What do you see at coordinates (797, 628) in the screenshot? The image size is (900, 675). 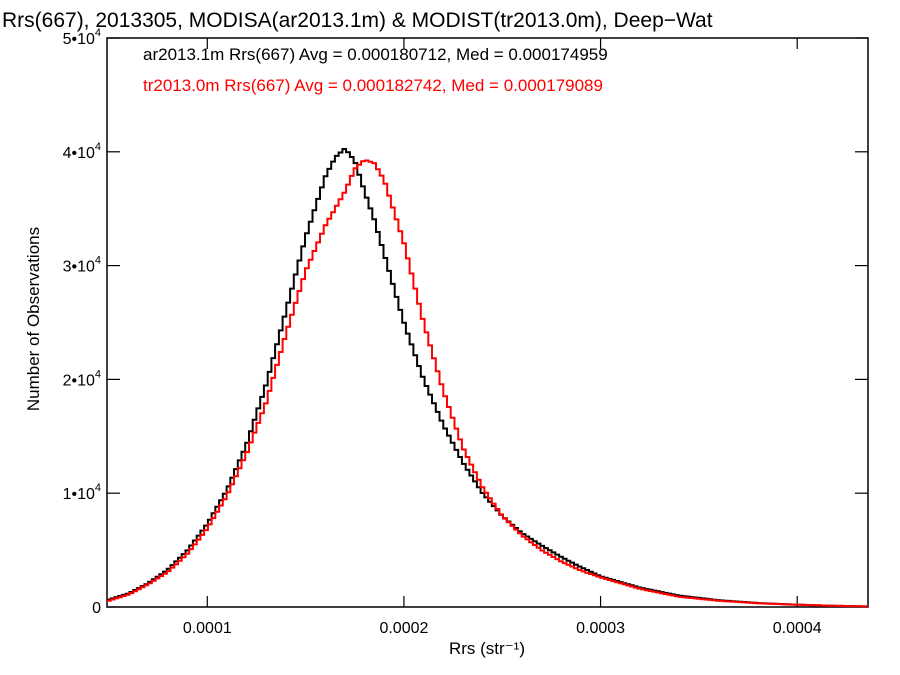 I see `x-tick-label: 0.0004` at bounding box center [797, 628].